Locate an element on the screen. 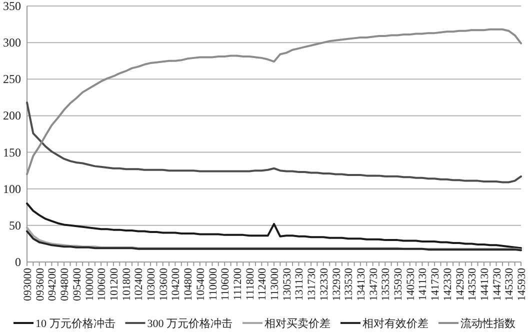 The image size is (529, 334). x-tick-label: 132330 is located at coordinates (324, 284).